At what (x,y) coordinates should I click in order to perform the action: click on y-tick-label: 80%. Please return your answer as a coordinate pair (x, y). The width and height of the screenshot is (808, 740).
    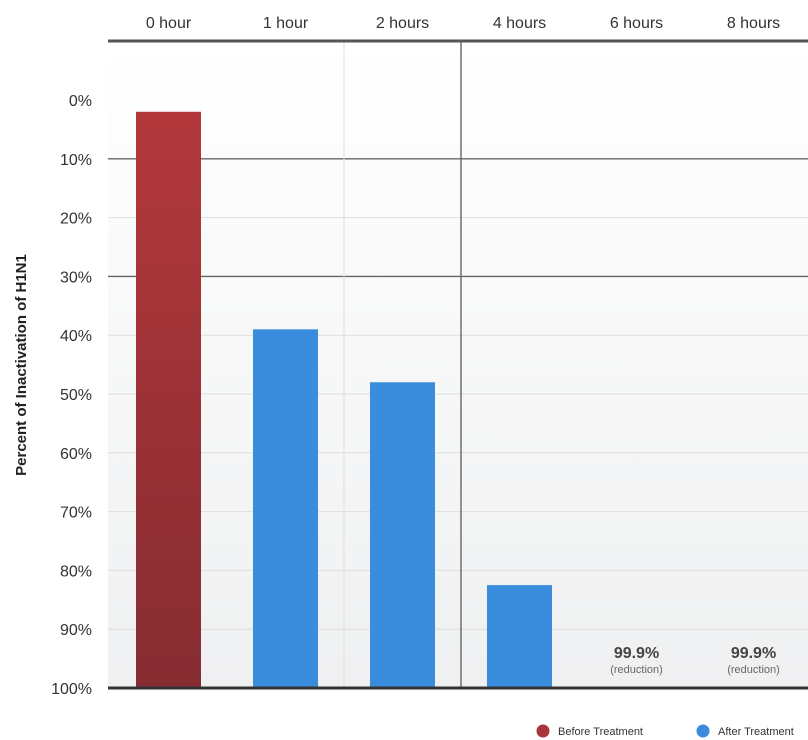
    Looking at the image, I should click on (76, 571).